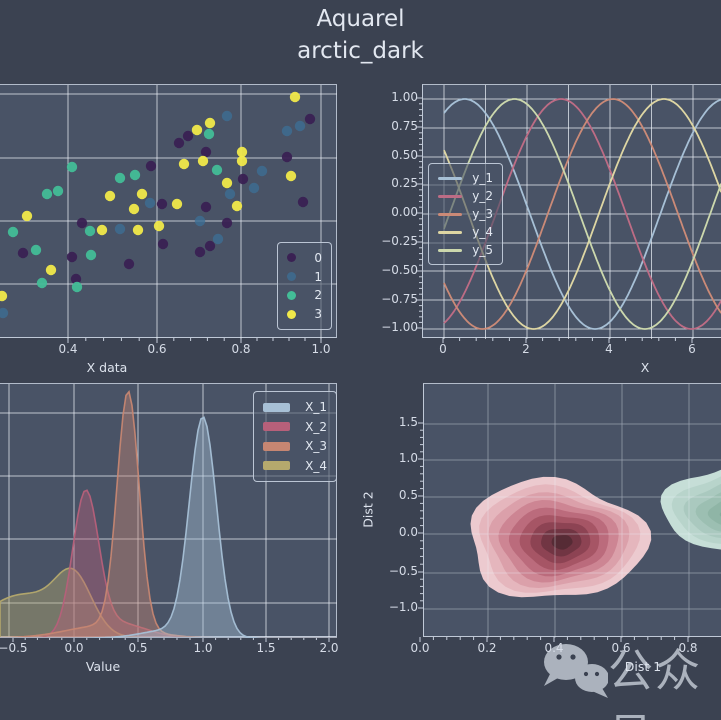 This screenshot has width=721, height=720. What do you see at coordinates (404, 212) in the screenshot?
I see `lines-y-tick-label: 0.00` at bounding box center [404, 212].